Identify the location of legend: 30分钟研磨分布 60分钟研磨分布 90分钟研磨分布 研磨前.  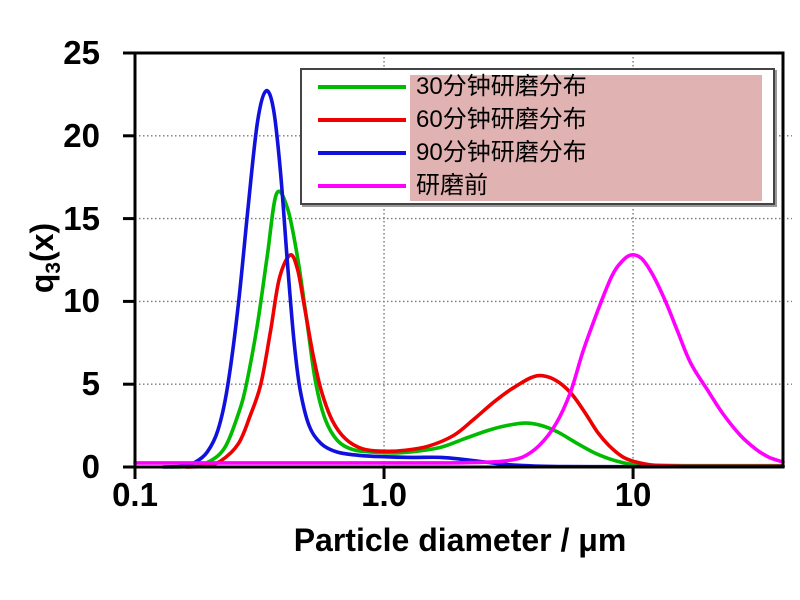
(537, 136).